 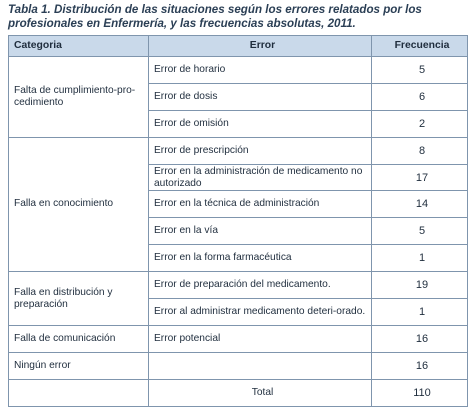 What do you see at coordinates (78, 46) in the screenshot?
I see `header-category: Categoria` at bounding box center [78, 46].